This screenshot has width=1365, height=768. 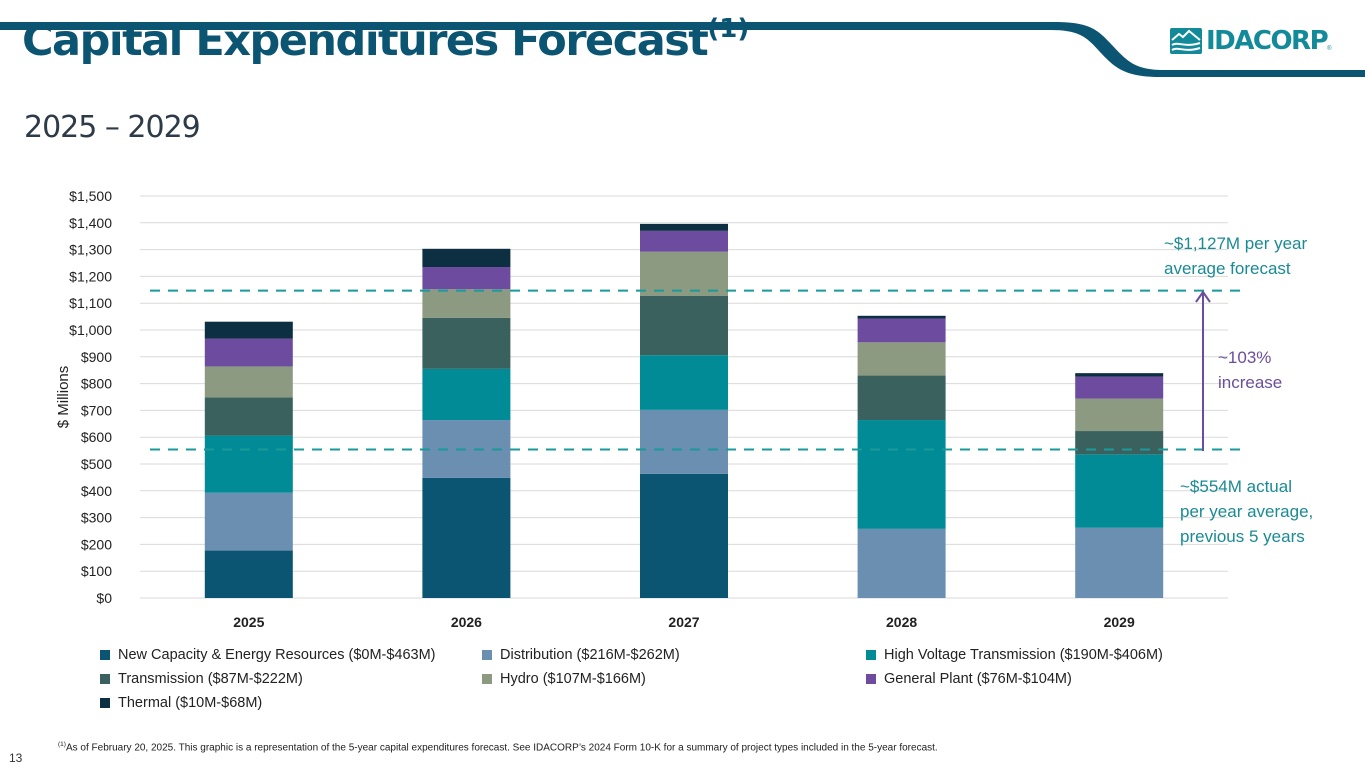 I want to click on annotation-line: previous 5 years, so click(x=1242, y=536).